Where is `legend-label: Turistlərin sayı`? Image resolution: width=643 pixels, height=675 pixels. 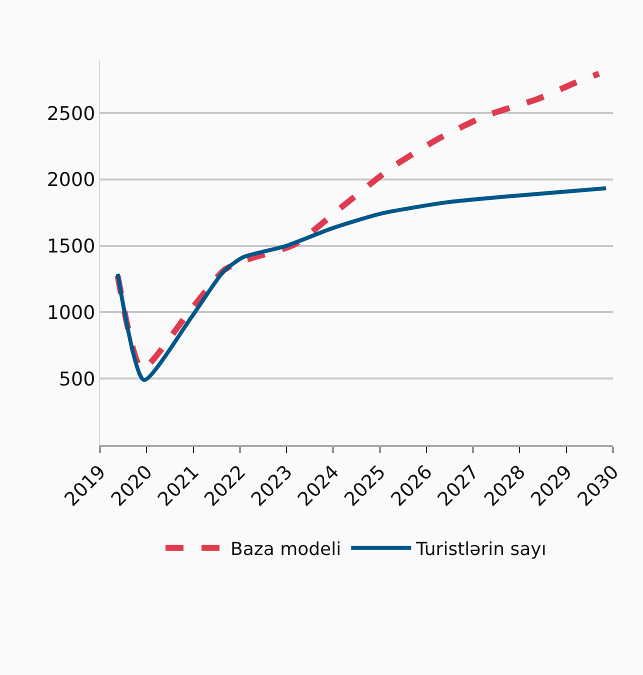
legend-label: Turistlərin sayı is located at coordinates (480, 549).